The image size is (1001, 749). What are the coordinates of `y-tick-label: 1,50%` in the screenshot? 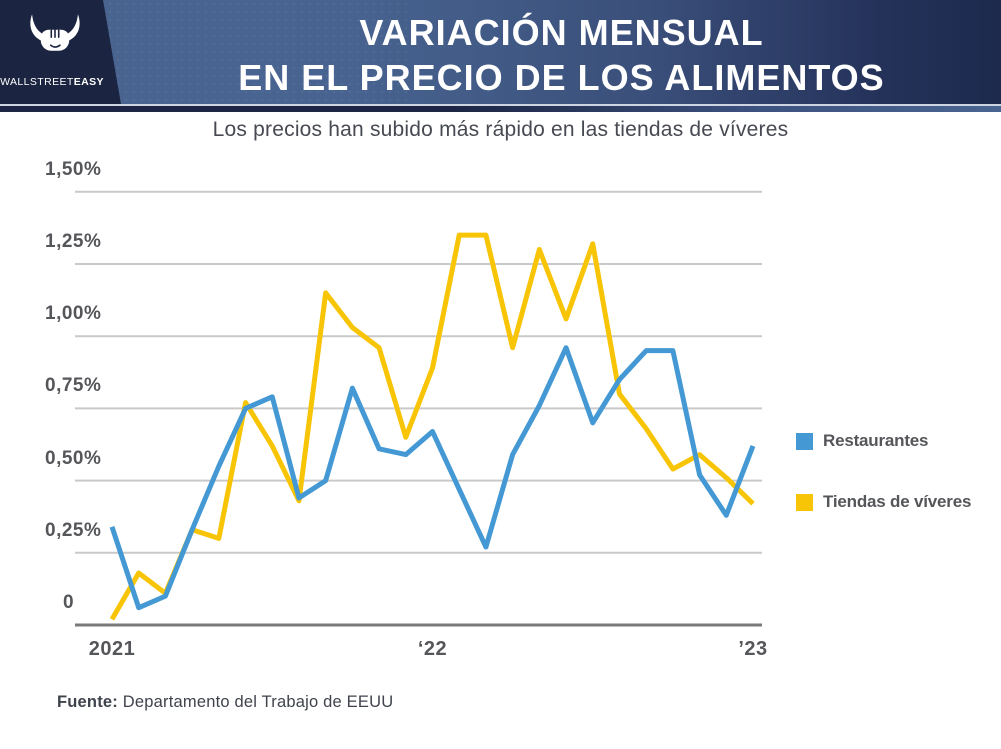 It's located at (73, 169).